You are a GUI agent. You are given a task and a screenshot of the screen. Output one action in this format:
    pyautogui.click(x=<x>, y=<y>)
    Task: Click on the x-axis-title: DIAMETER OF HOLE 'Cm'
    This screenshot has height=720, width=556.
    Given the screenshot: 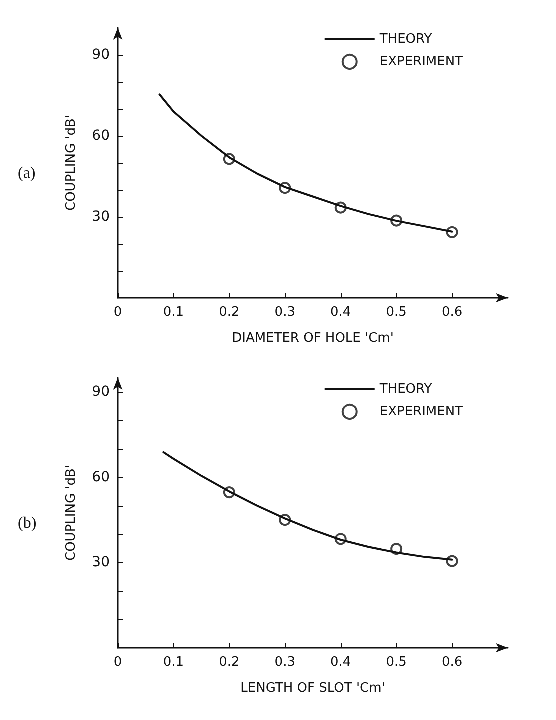 What is the action you would take?
    pyautogui.click(x=313, y=338)
    